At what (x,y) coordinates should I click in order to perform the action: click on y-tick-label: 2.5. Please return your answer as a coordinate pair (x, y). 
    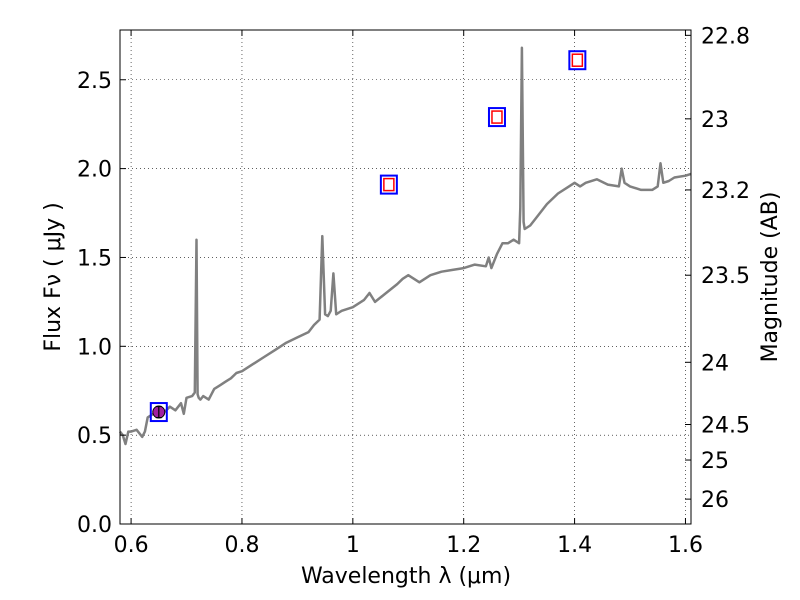
    Looking at the image, I should click on (94, 81).